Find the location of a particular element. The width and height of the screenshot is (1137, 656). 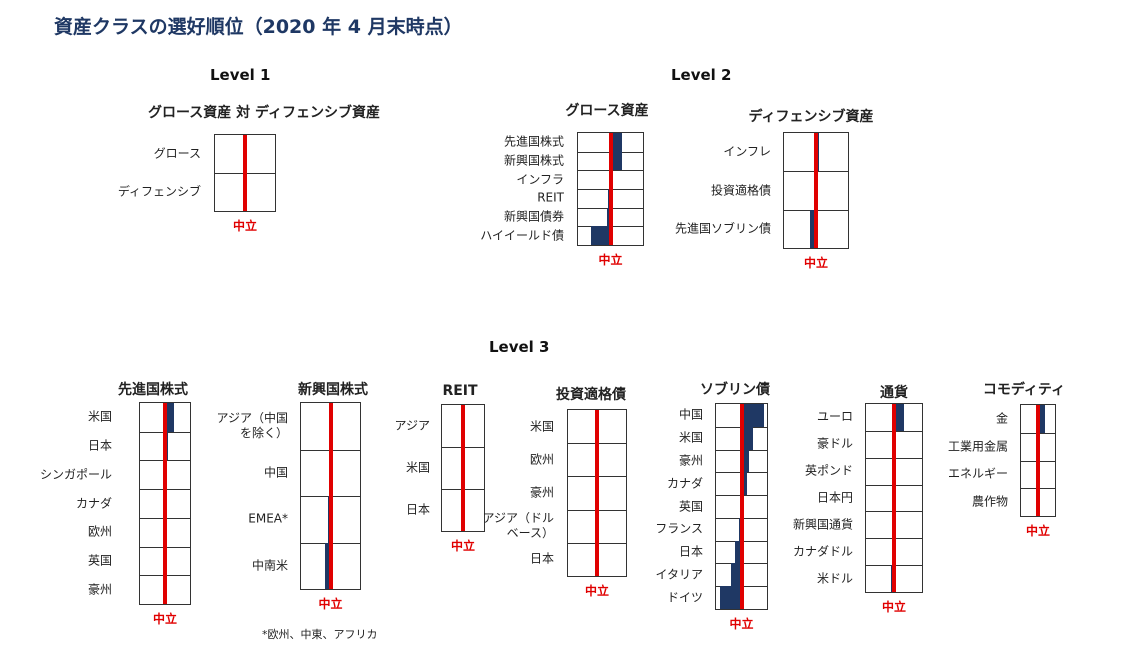

chart-title: グロース資産 対 ディフェンシブ資産 is located at coordinates (264, 113).